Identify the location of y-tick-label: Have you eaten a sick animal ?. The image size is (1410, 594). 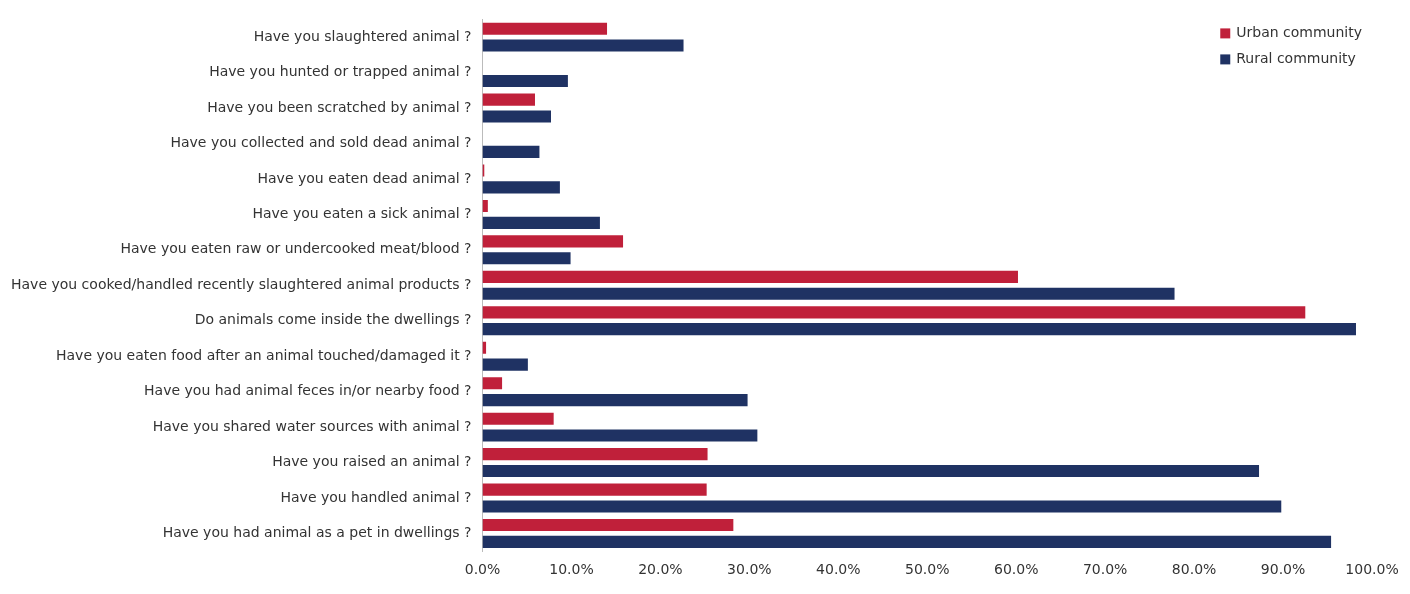
(362, 213).